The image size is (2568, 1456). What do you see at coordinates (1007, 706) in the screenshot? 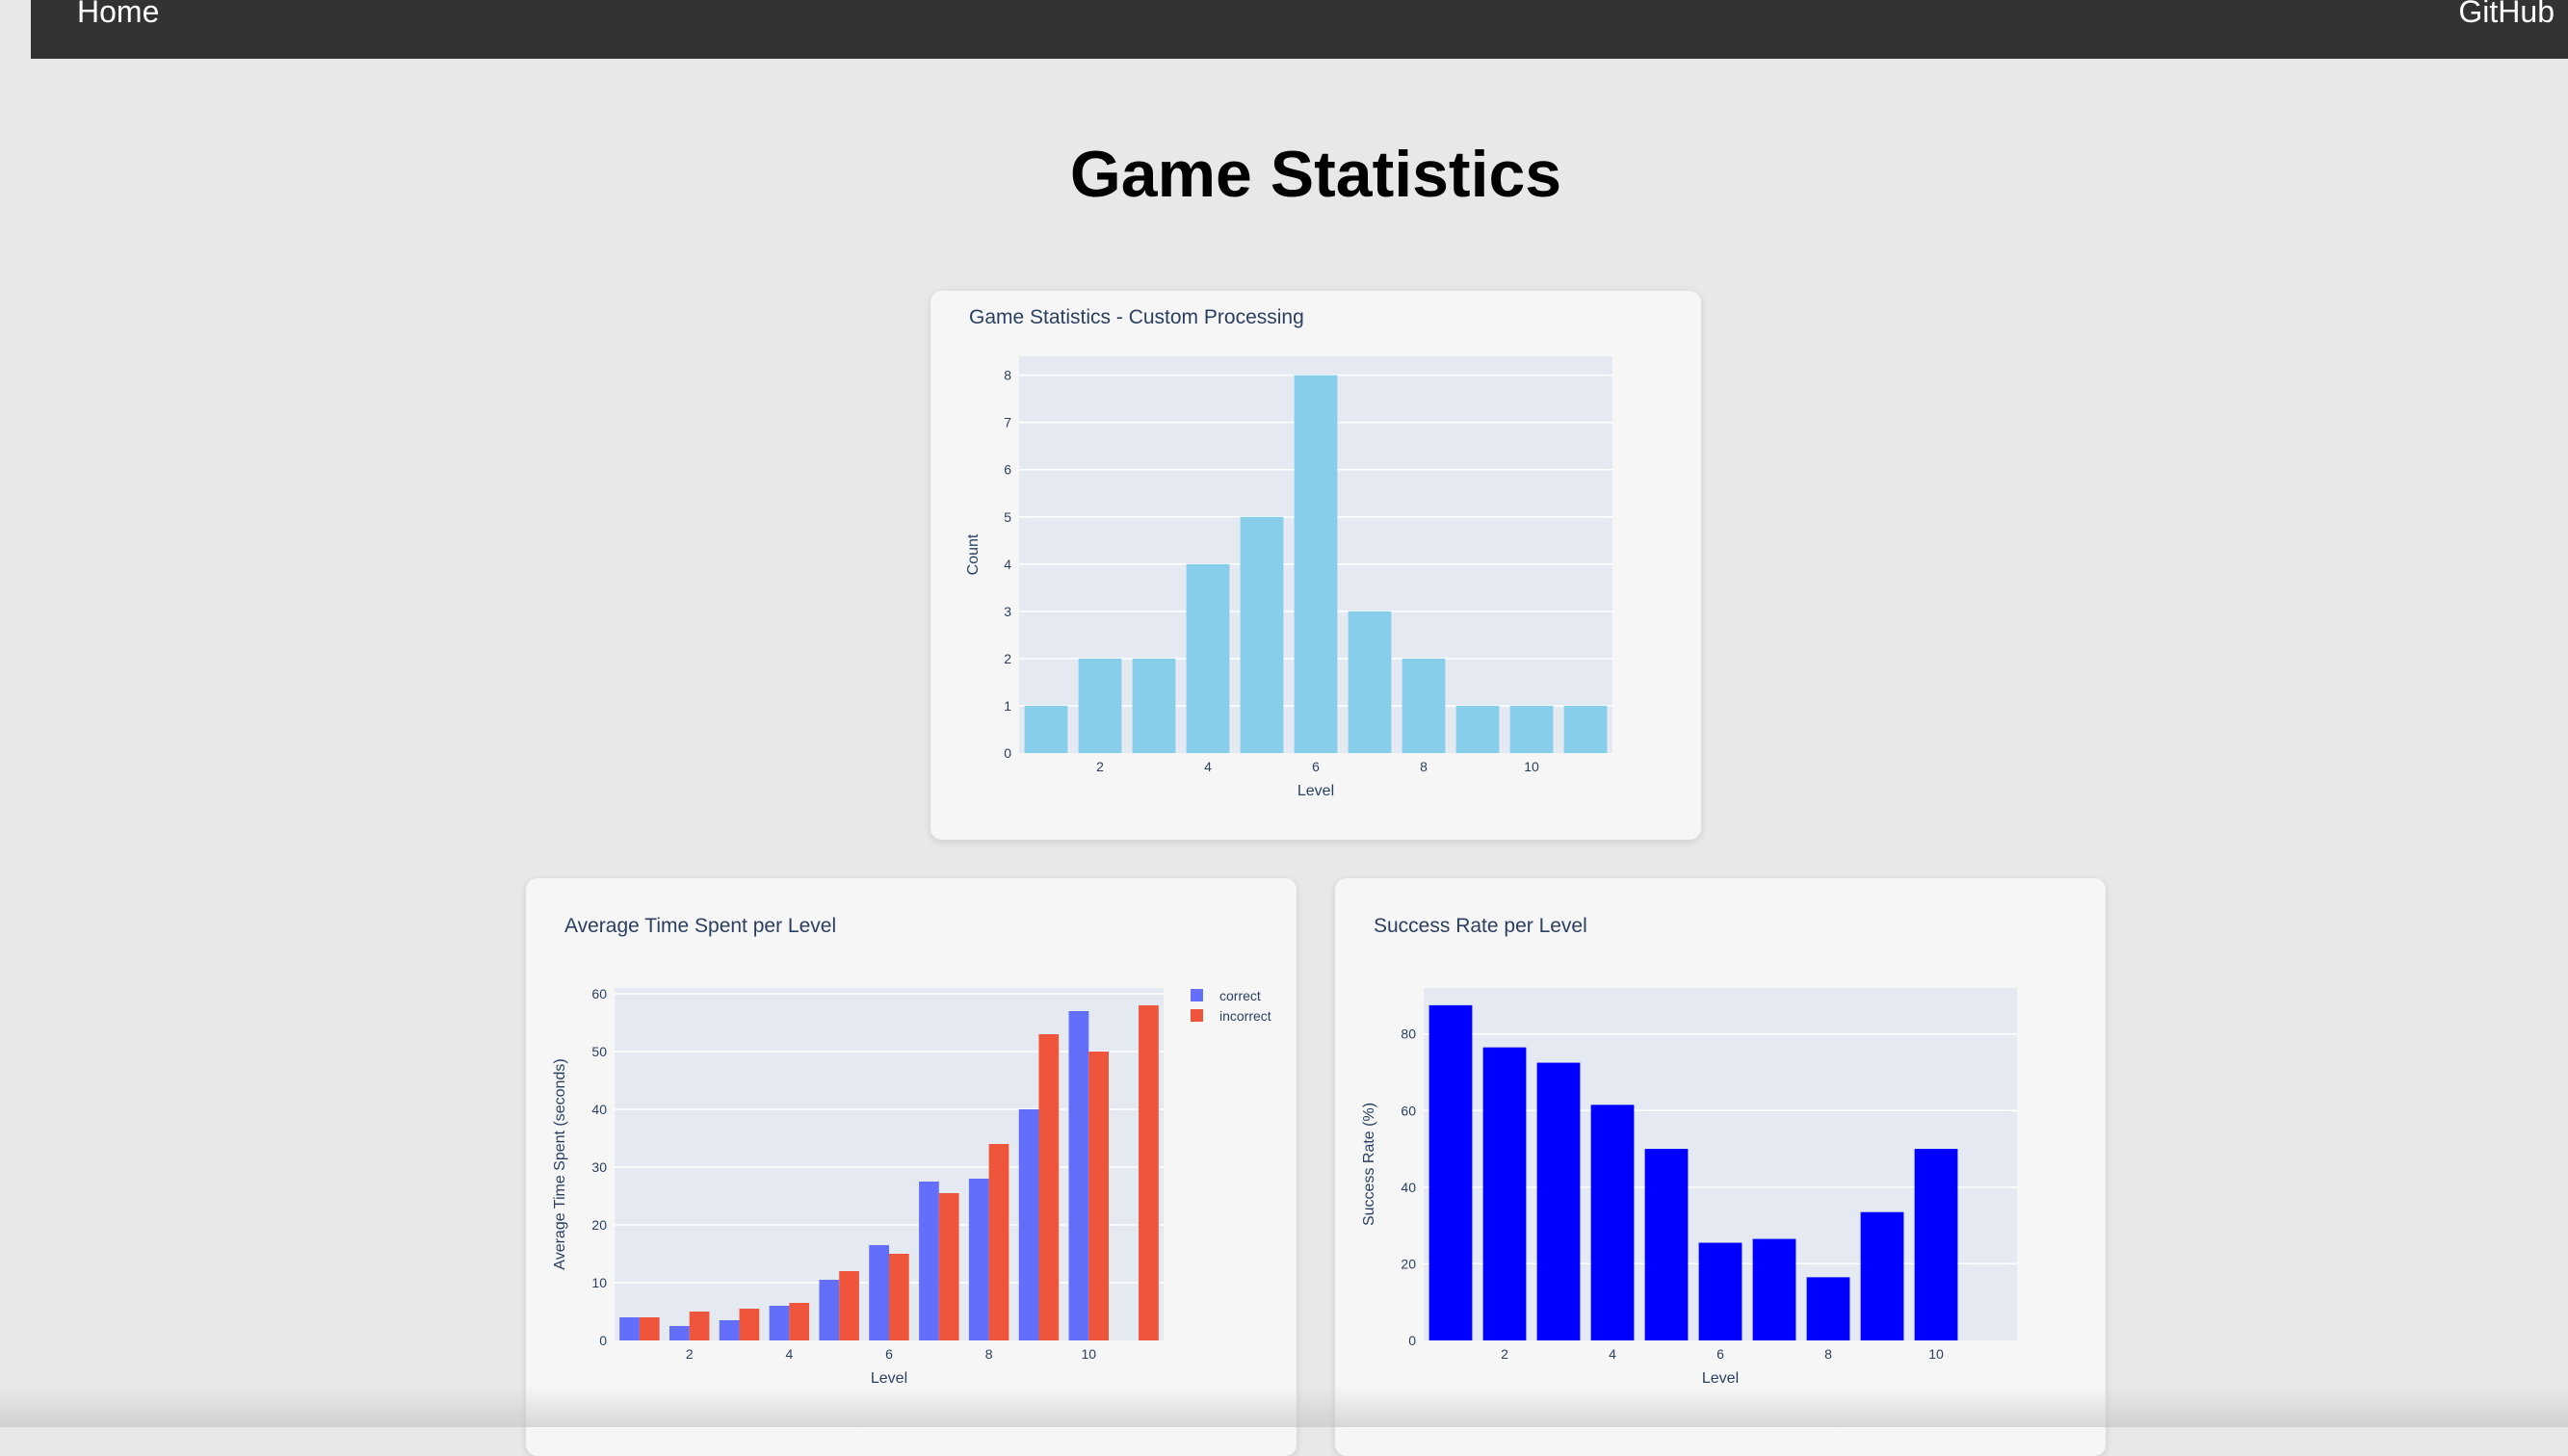
I see `level-count-ytick-label: 1` at bounding box center [1007, 706].